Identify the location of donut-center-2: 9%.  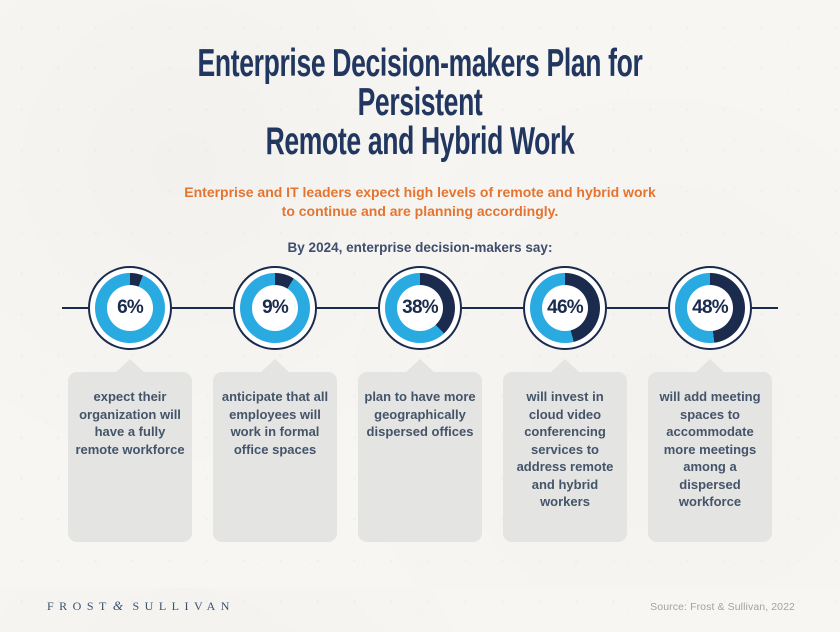
(275, 308).